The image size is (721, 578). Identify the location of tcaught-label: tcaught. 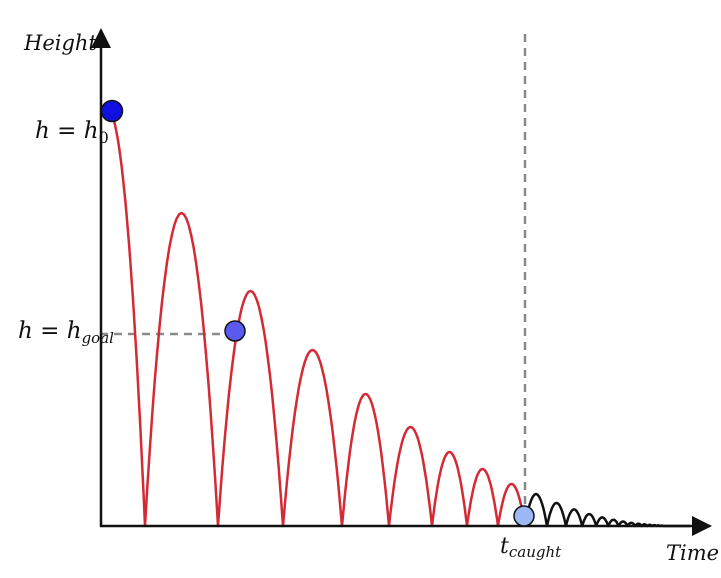
(531, 547).